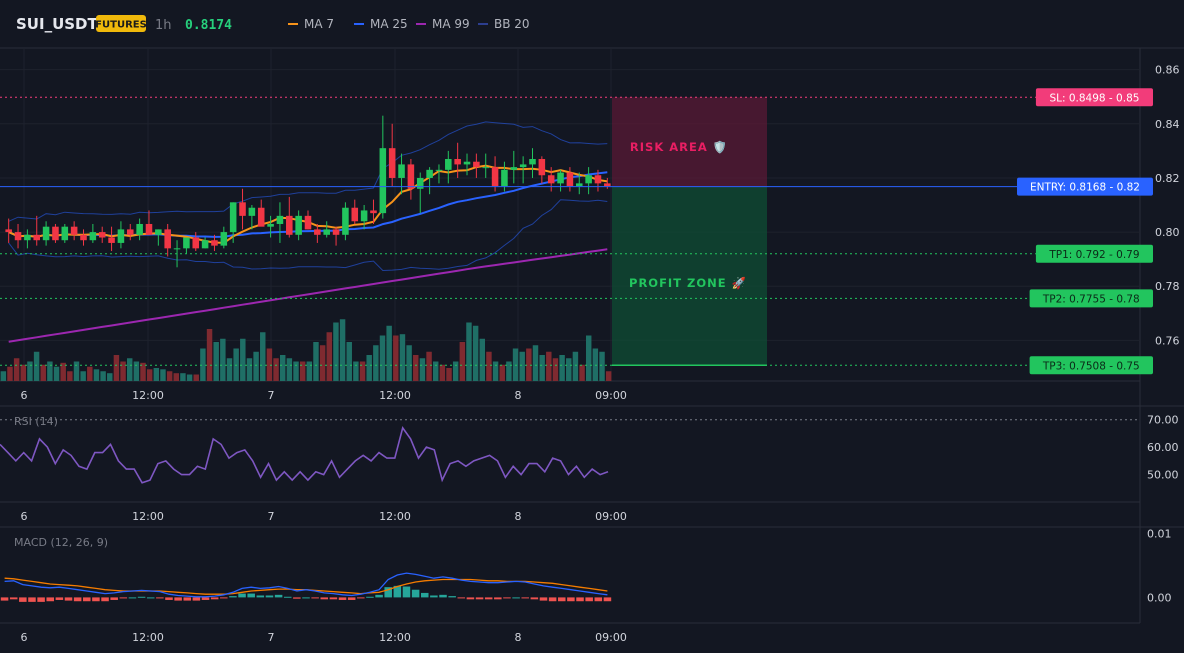 Image resolution: width=1184 pixels, height=653 pixels. I want to click on tp3-level-tag, so click(1091, 365).